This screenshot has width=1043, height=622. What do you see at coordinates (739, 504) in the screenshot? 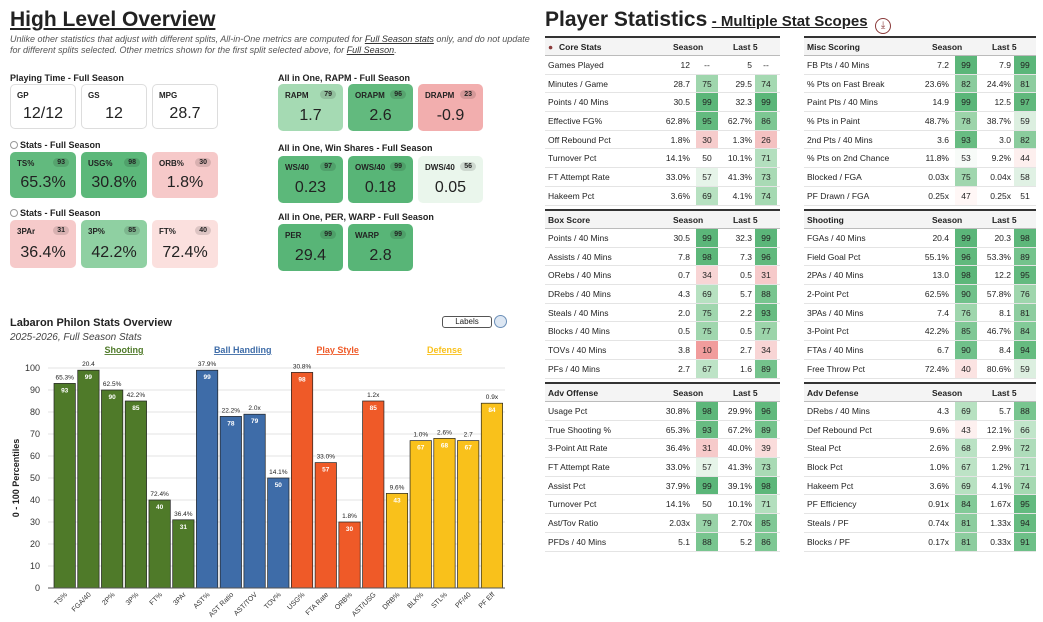
I see `last5-value: 10.1%` at bounding box center [739, 504].